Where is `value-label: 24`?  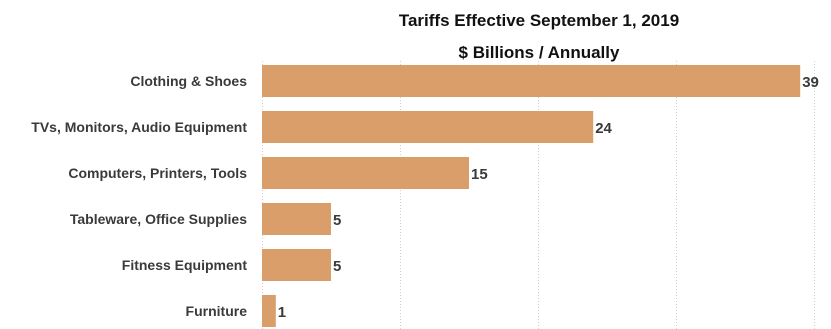
value-label: 24 is located at coordinates (603, 128).